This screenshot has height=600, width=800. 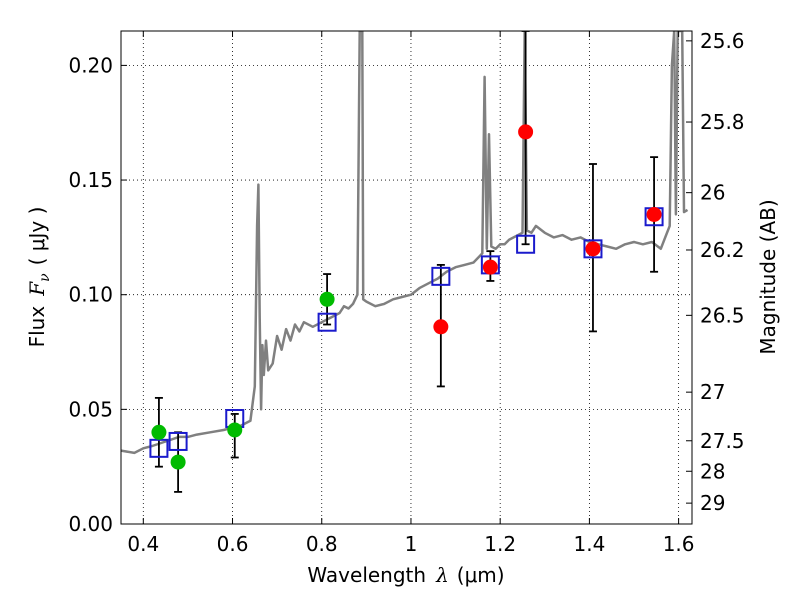 What do you see at coordinates (722, 41) in the screenshot?
I see `y2-tick-label: 25.6` at bounding box center [722, 41].